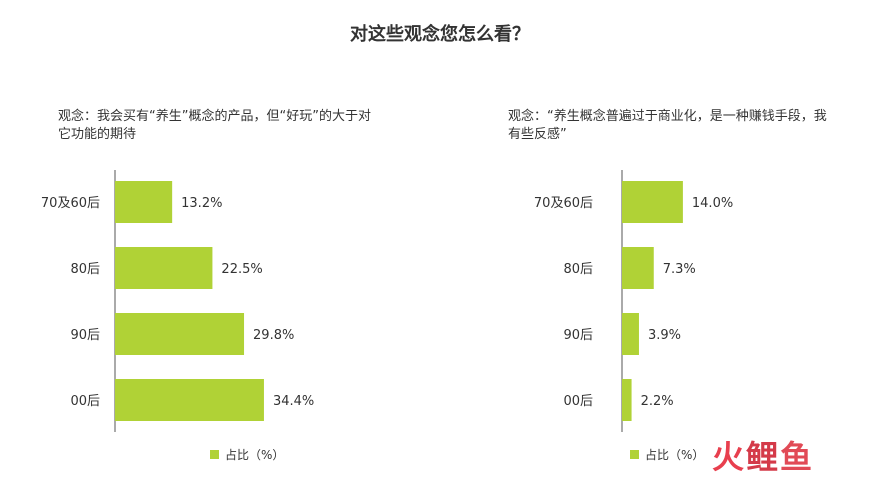 This screenshot has height=478, width=880. I want to click on legend-left: 占比（%）, so click(247, 454).